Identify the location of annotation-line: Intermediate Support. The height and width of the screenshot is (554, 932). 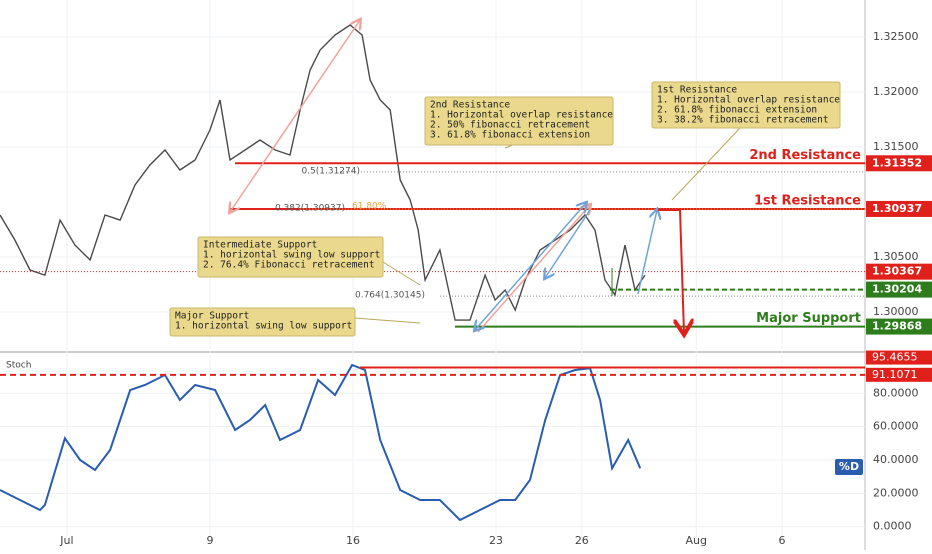
(260, 245).